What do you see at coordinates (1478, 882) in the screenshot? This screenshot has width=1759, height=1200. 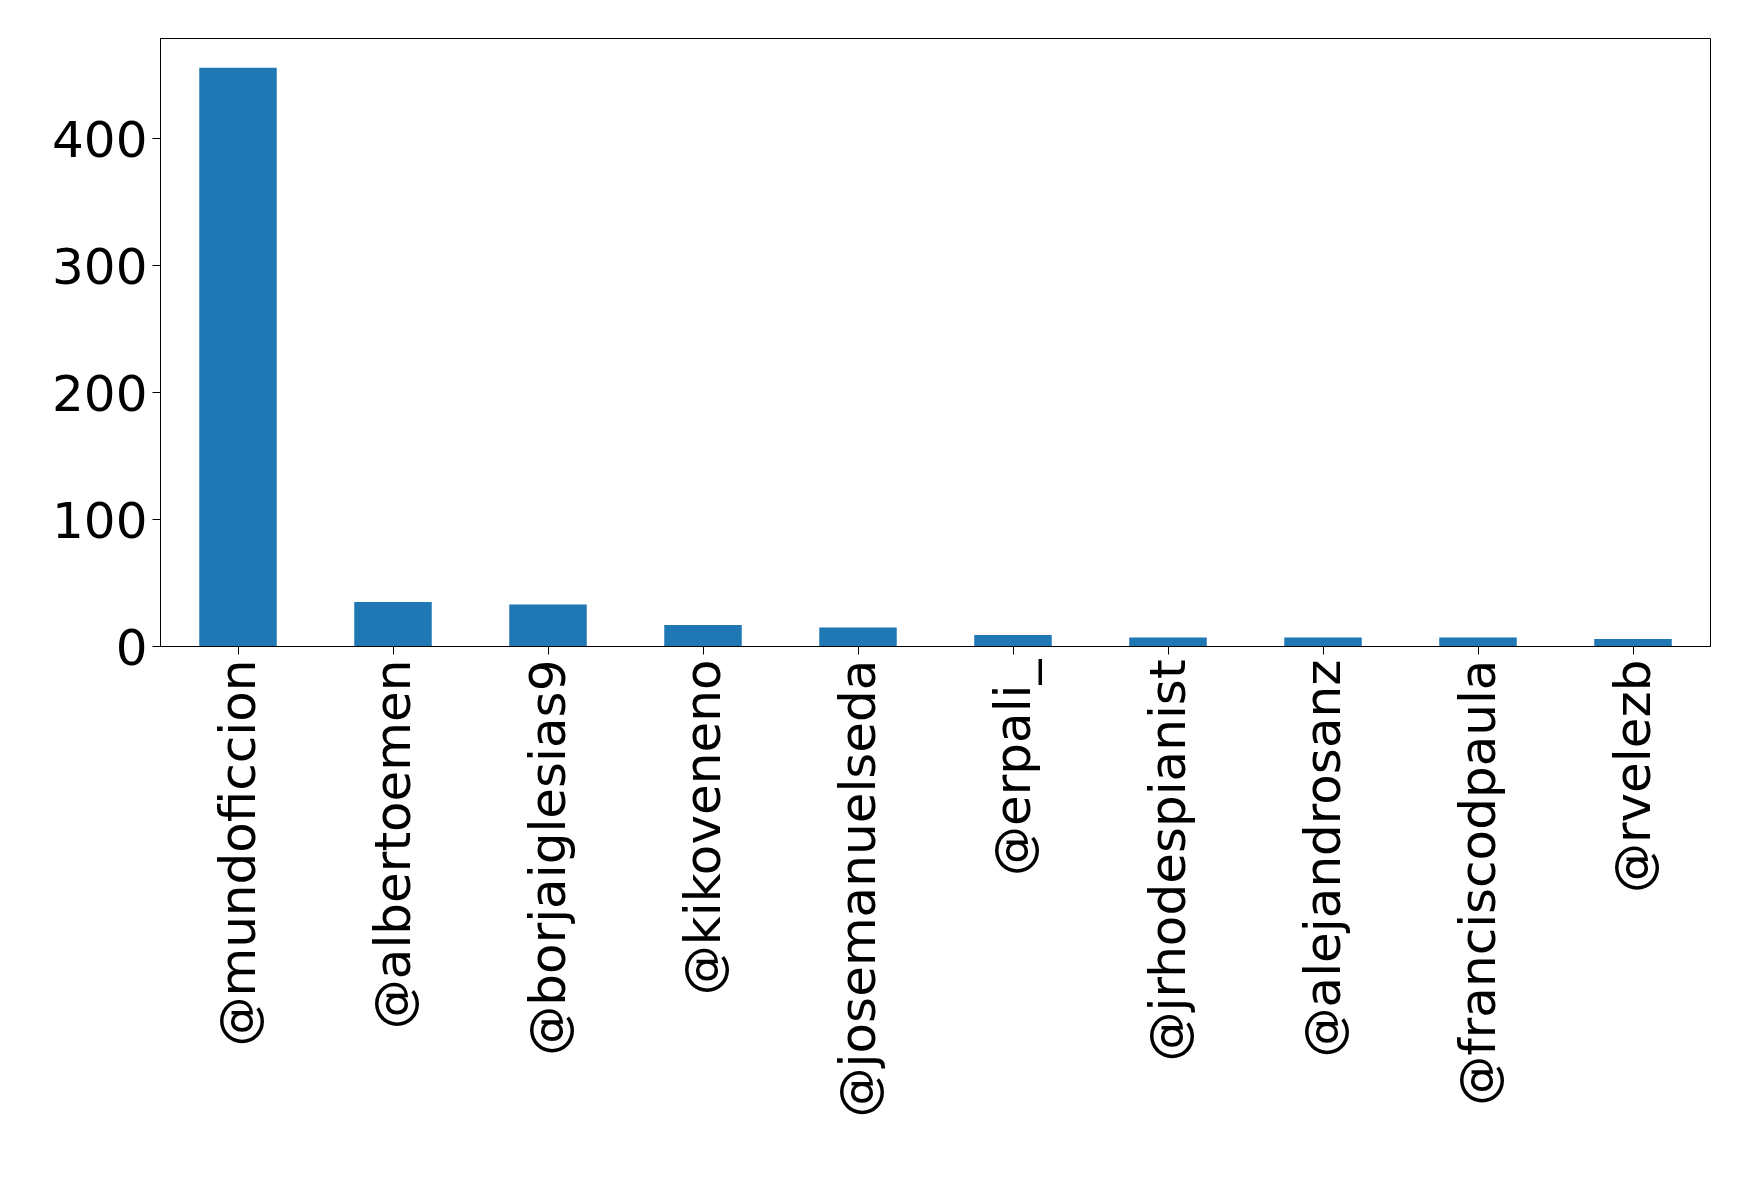 I see `x-tick-label: @franciscodpaula` at bounding box center [1478, 882].